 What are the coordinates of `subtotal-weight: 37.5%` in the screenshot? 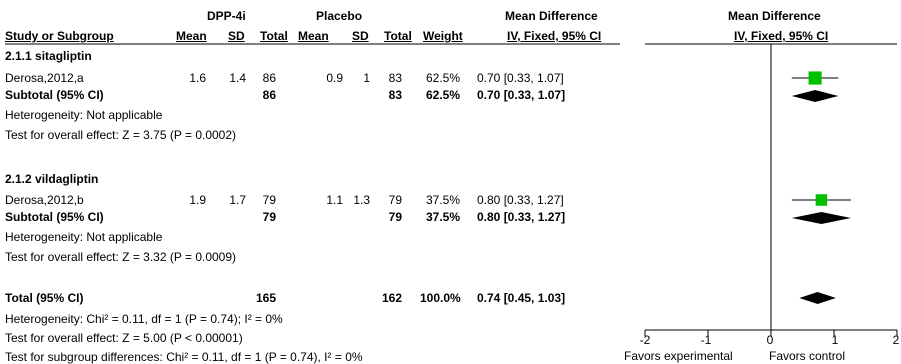 It's located at (442, 217).